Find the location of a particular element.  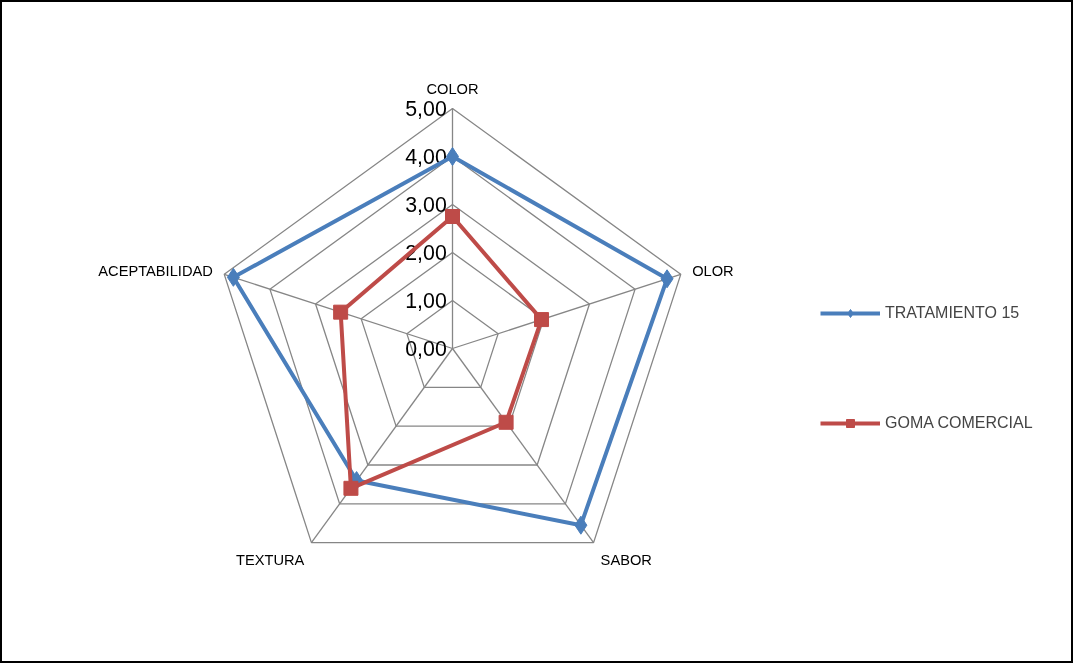

spoke-label: COLOR is located at coordinates (452, 88).